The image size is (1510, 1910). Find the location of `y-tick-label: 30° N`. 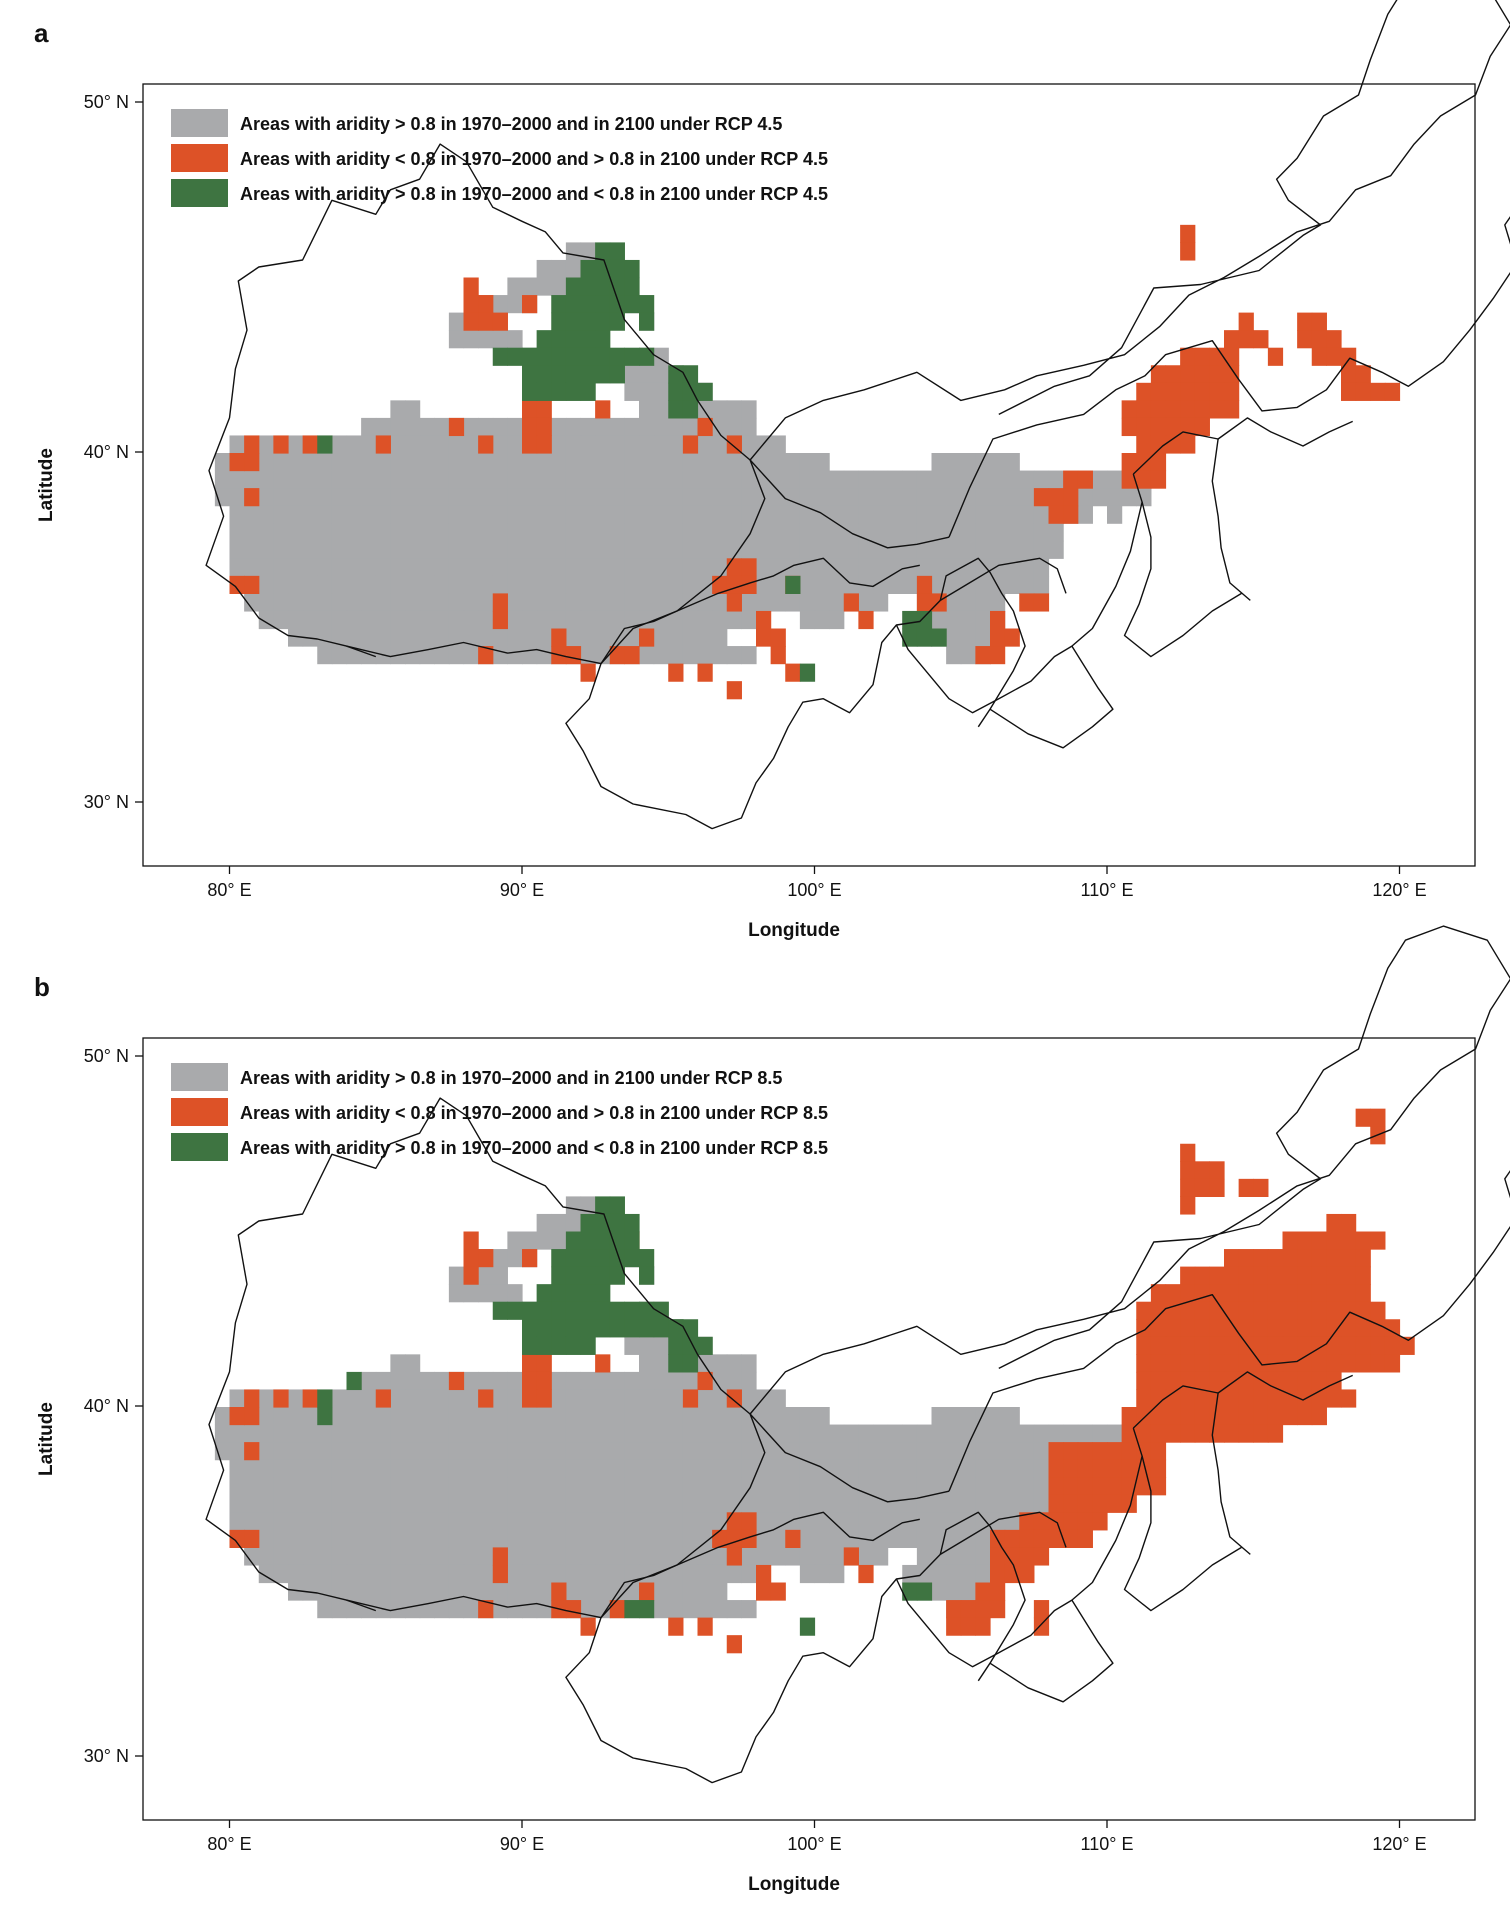

y-tick-label: 30° N is located at coordinates (106, 802).